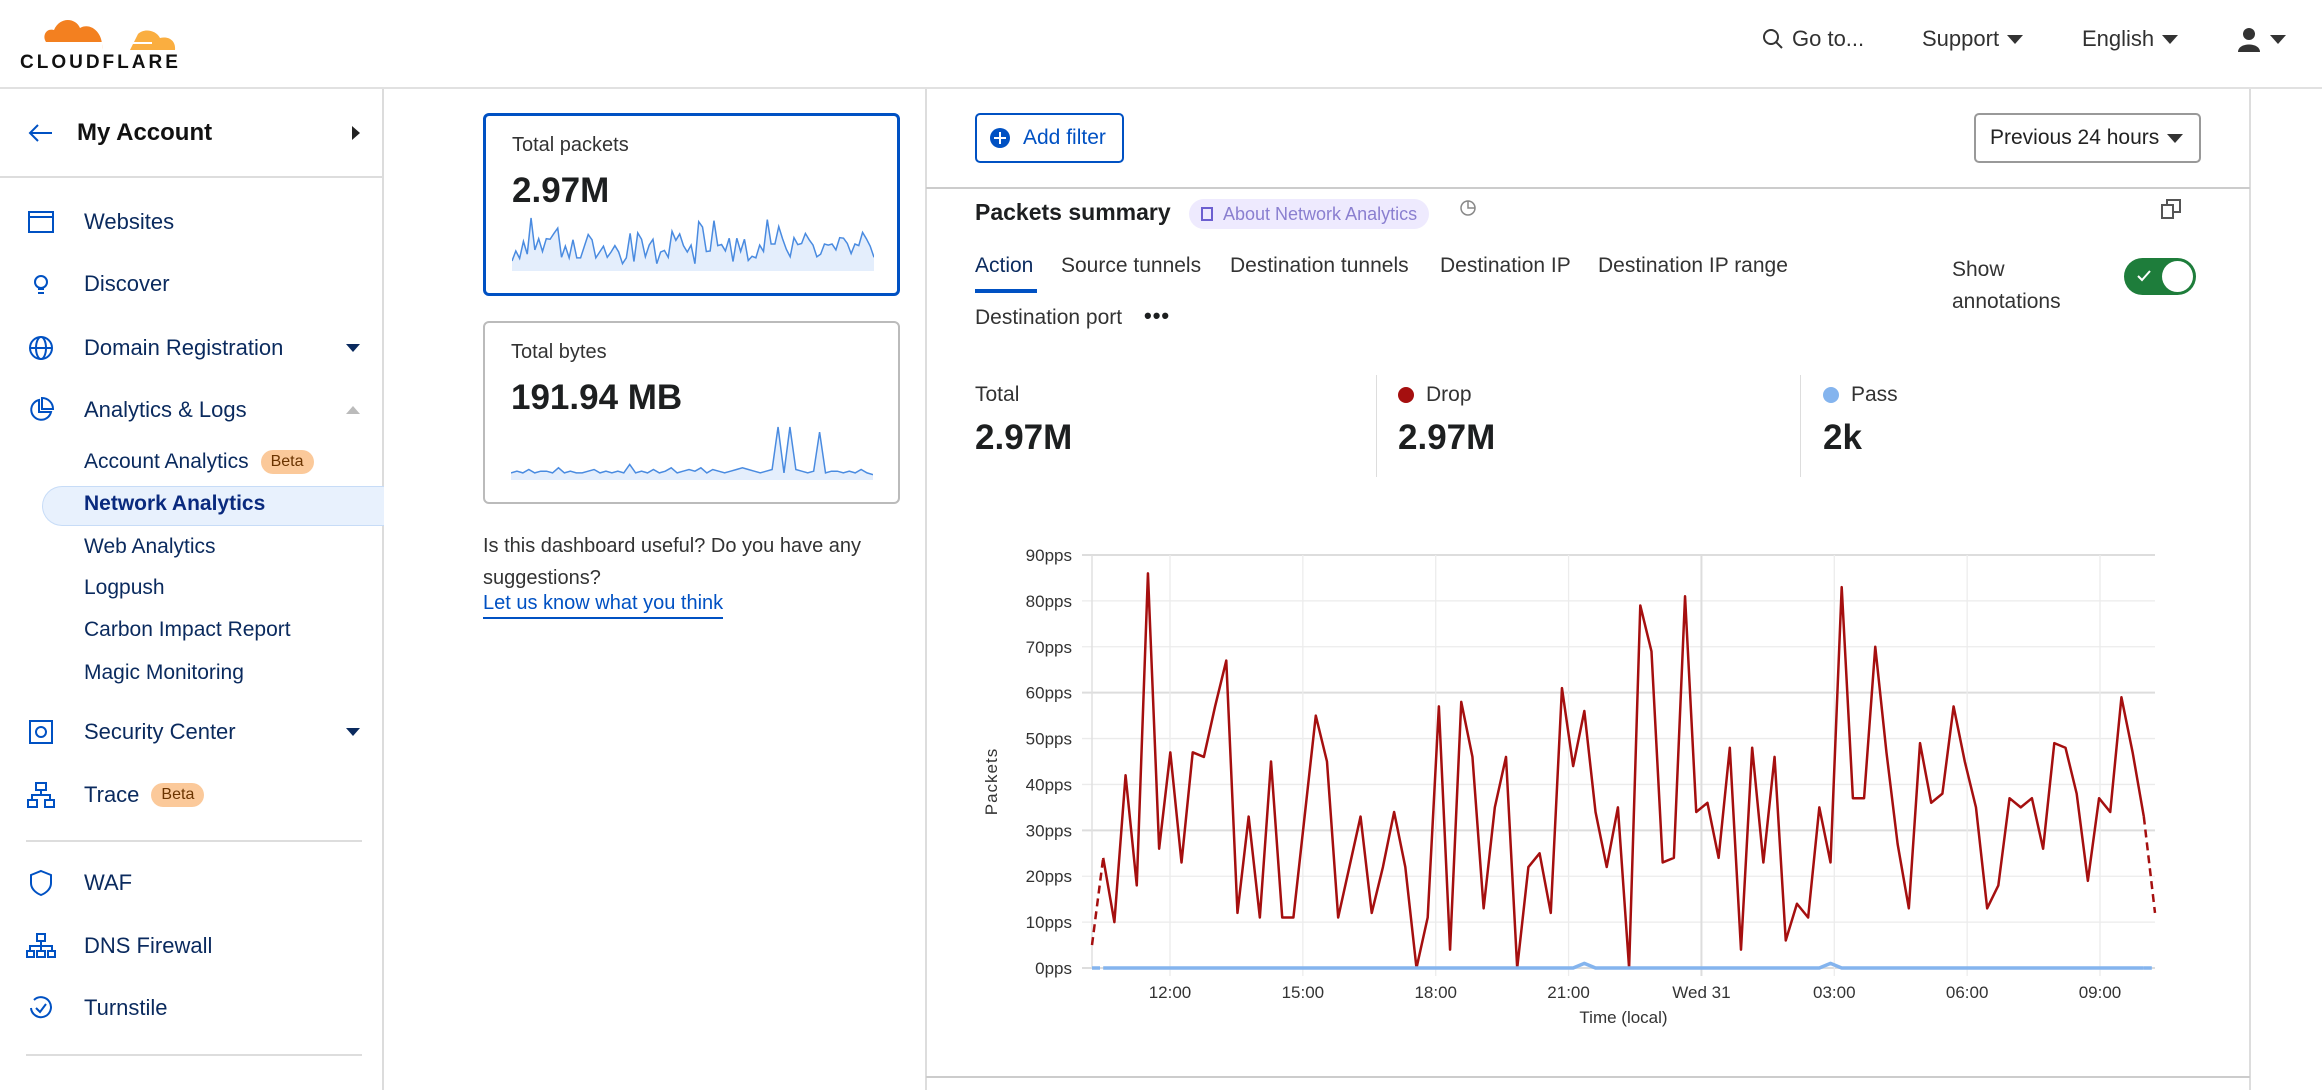 The height and width of the screenshot is (1090, 2322). Describe the element at coordinates (2006, 285) in the screenshot. I see `show-annotations-label: Show annotations` at that location.